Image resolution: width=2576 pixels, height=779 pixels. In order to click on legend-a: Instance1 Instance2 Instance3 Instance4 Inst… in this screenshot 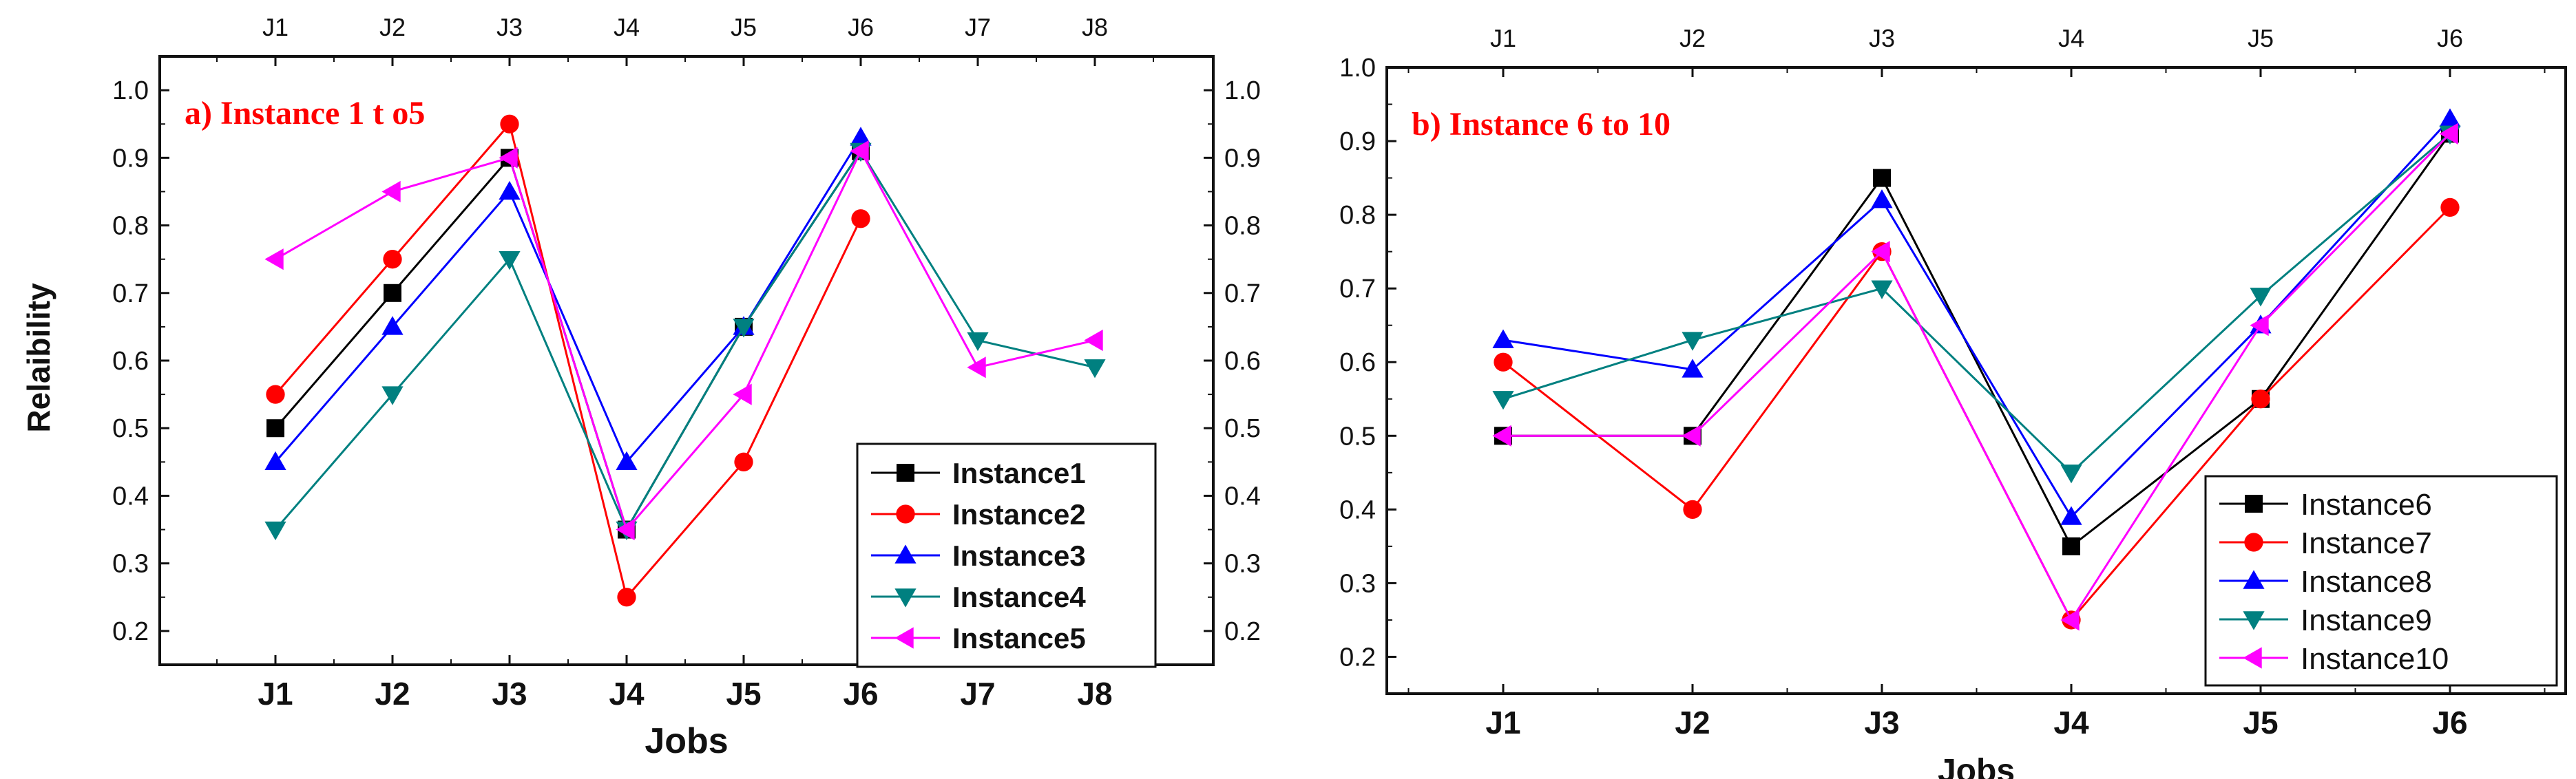, I will do `click(1006, 555)`.